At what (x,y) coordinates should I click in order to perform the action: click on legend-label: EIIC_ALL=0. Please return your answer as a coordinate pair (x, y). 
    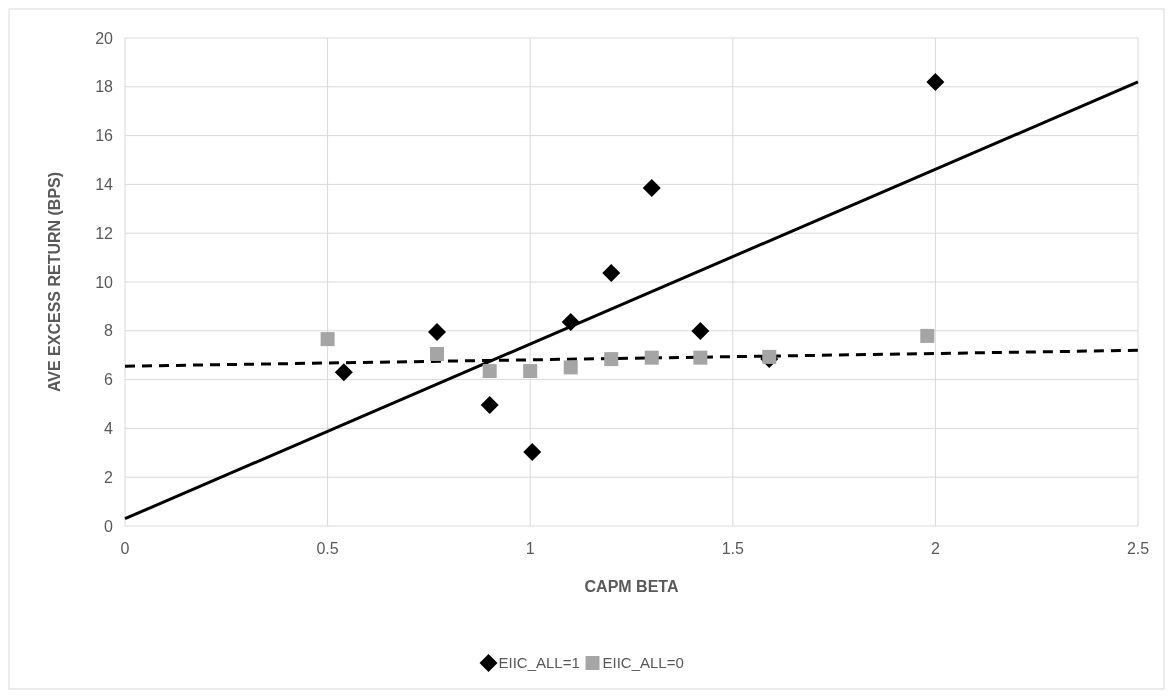
    Looking at the image, I should click on (643, 663).